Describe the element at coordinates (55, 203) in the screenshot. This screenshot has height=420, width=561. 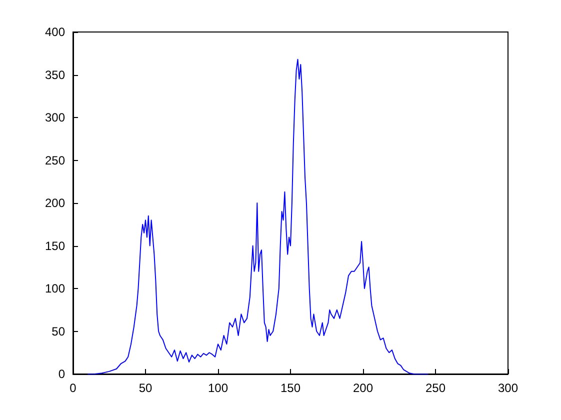
I see `y-tick-label: 200` at that location.